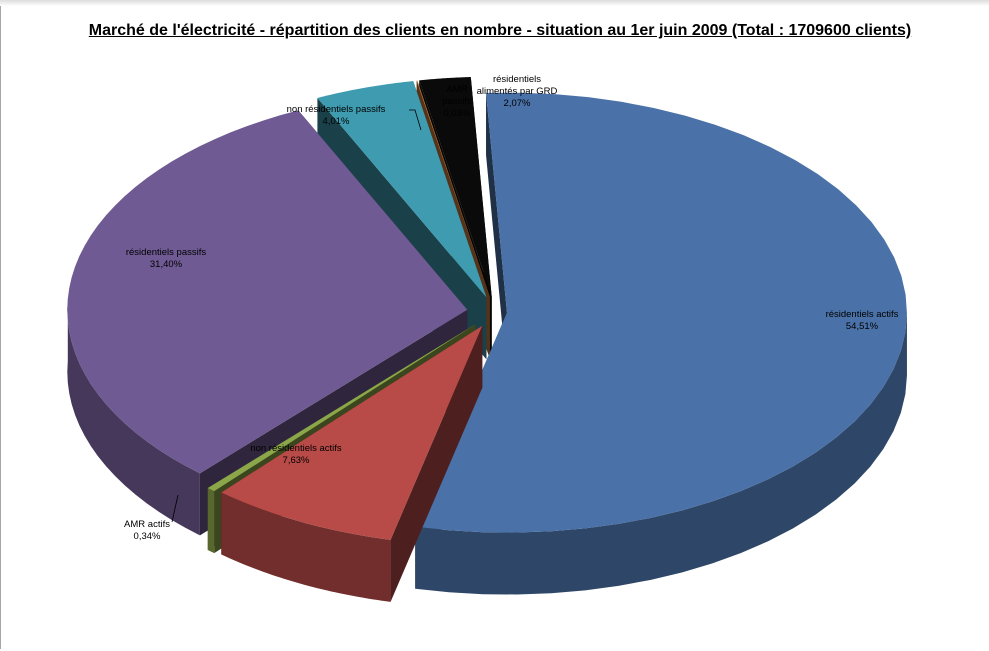 This screenshot has width=989, height=651. I want to click on data-label-6: AMR passifs 0,03%, so click(457, 101).